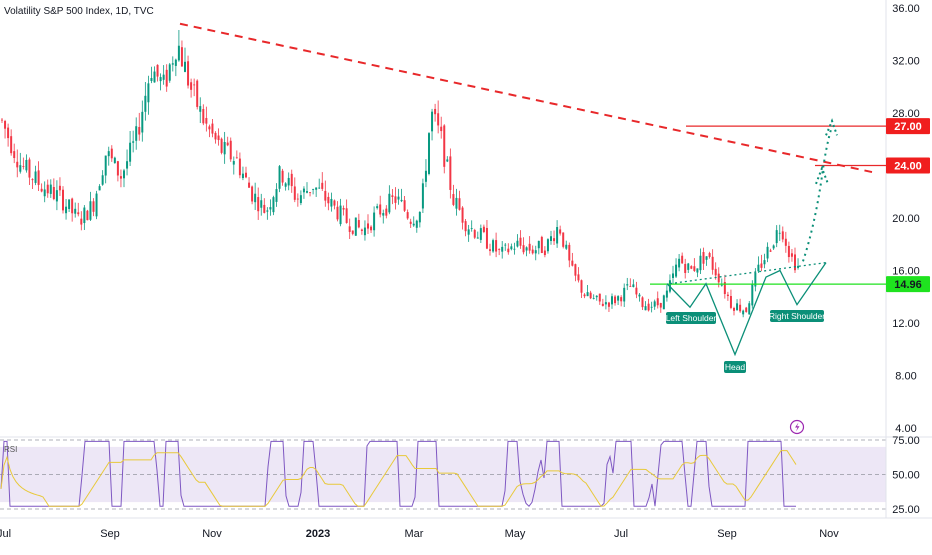 The image size is (932, 555). I want to click on head-shoulders-pattern, so click(746, 309).